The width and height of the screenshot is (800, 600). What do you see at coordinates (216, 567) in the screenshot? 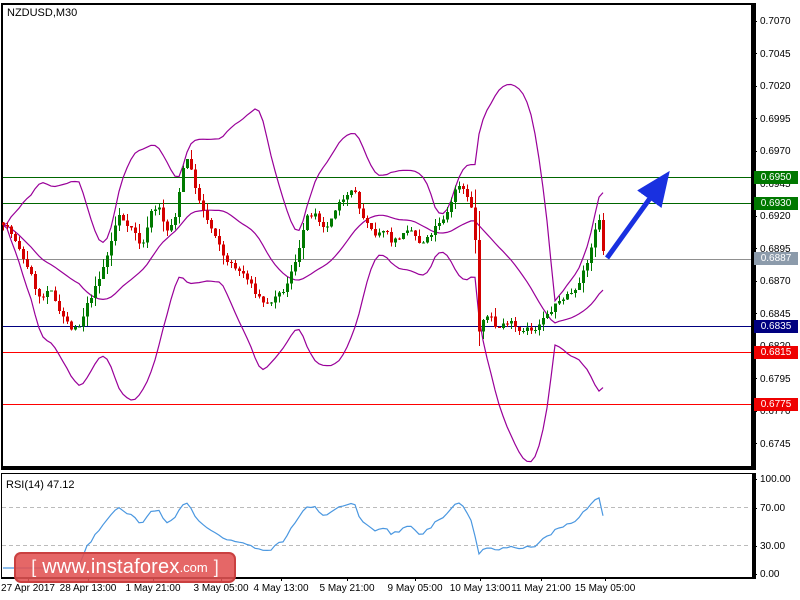
I see `logo-bracket-right: ]` at bounding box center [216, 567].